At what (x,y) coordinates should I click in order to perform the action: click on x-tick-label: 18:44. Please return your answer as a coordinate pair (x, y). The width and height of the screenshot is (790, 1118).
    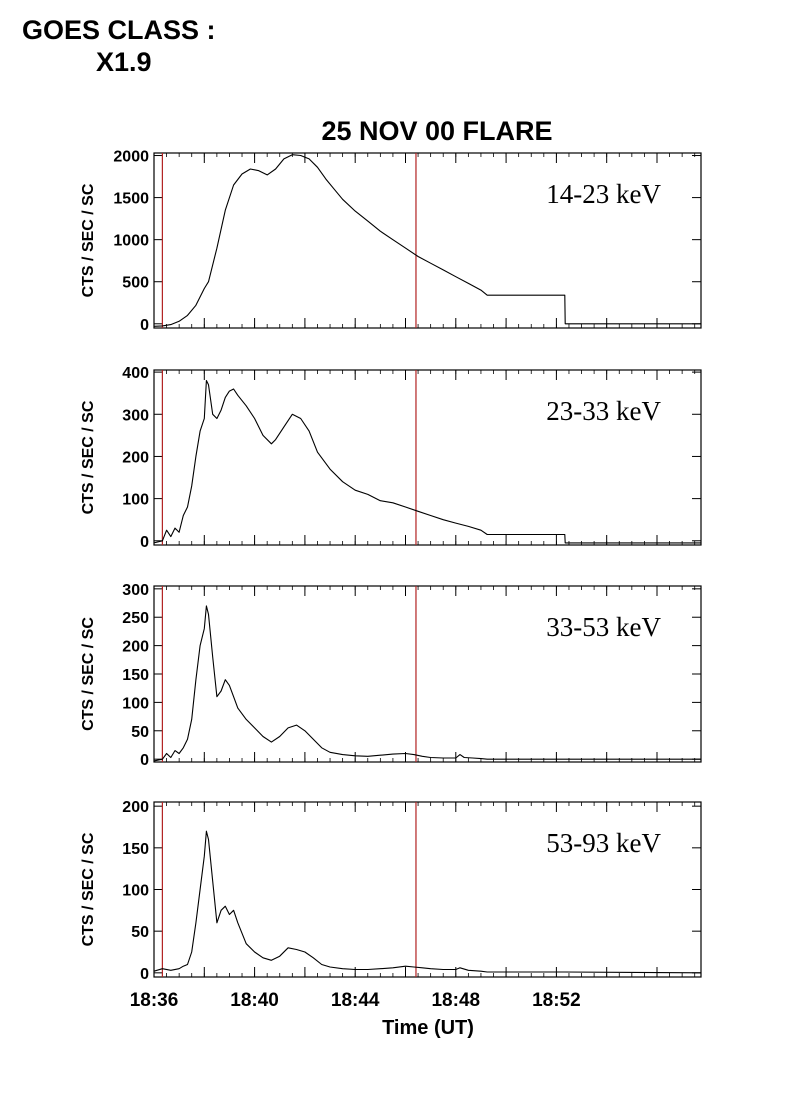
    Looking at the image, I should click on (355, 1000).